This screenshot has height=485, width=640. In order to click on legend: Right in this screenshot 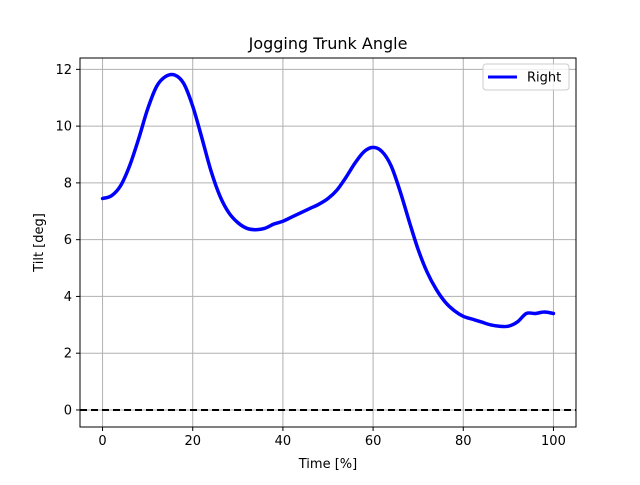, I will do `click(526, 77)`.